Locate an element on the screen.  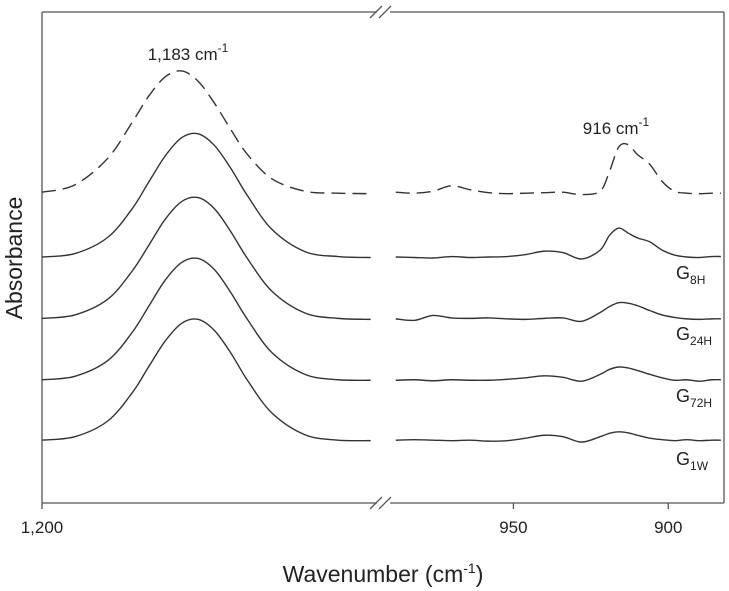
x-axis-label: Wavenumber (cm-1) is located at coordinates (383, 573).